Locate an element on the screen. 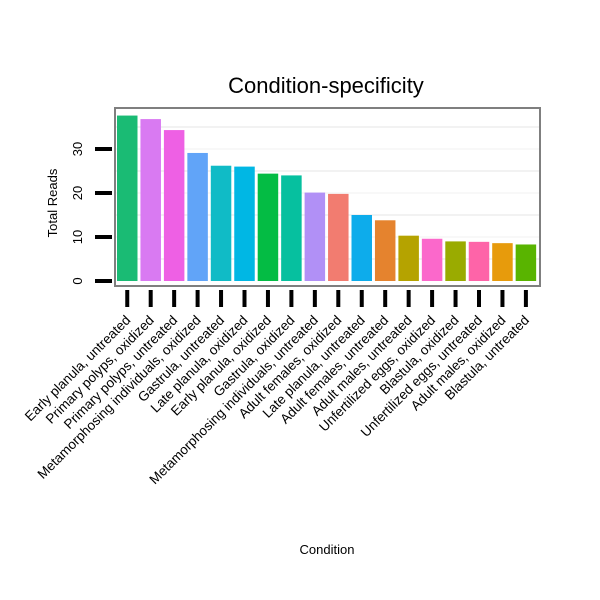  y-tick-label: 30 is located at coordinates (77, 149).